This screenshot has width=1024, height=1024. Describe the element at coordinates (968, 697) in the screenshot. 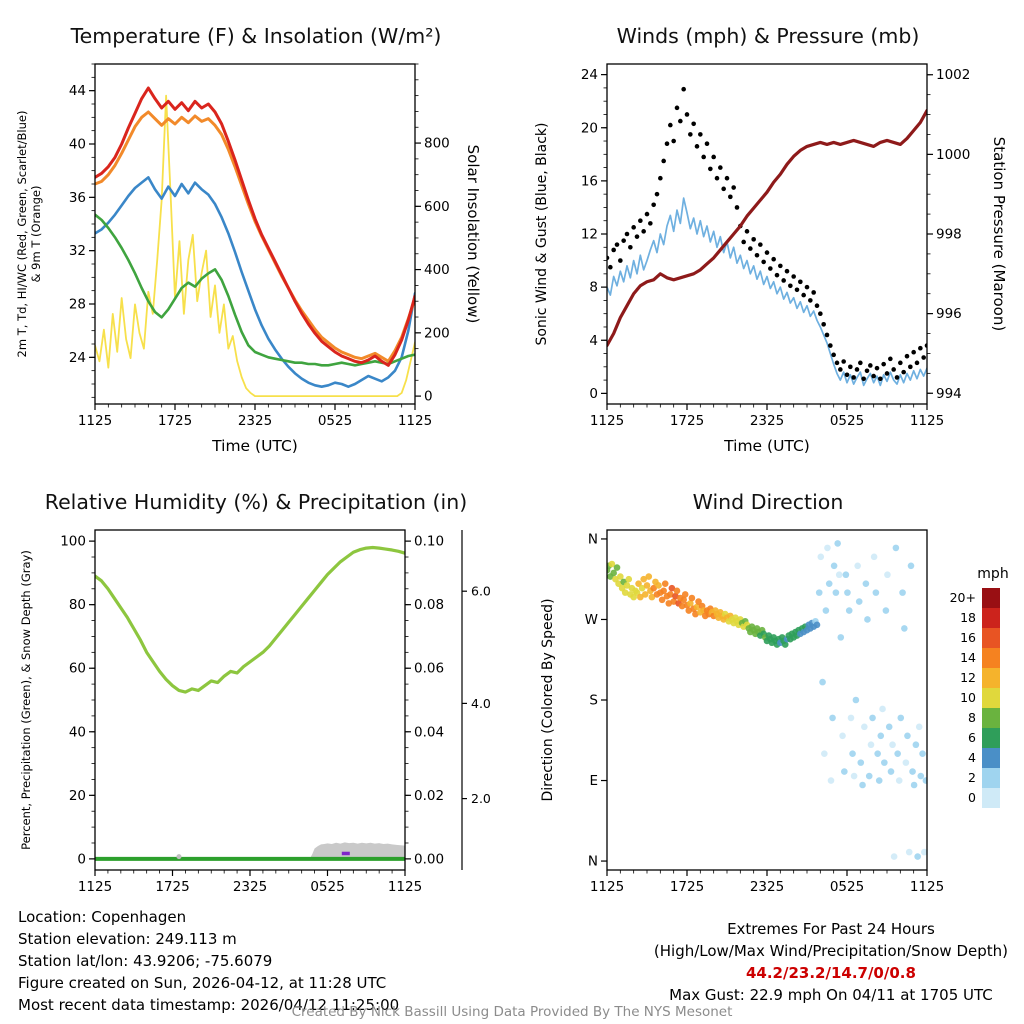

I see `svg-text: 10` at that location.